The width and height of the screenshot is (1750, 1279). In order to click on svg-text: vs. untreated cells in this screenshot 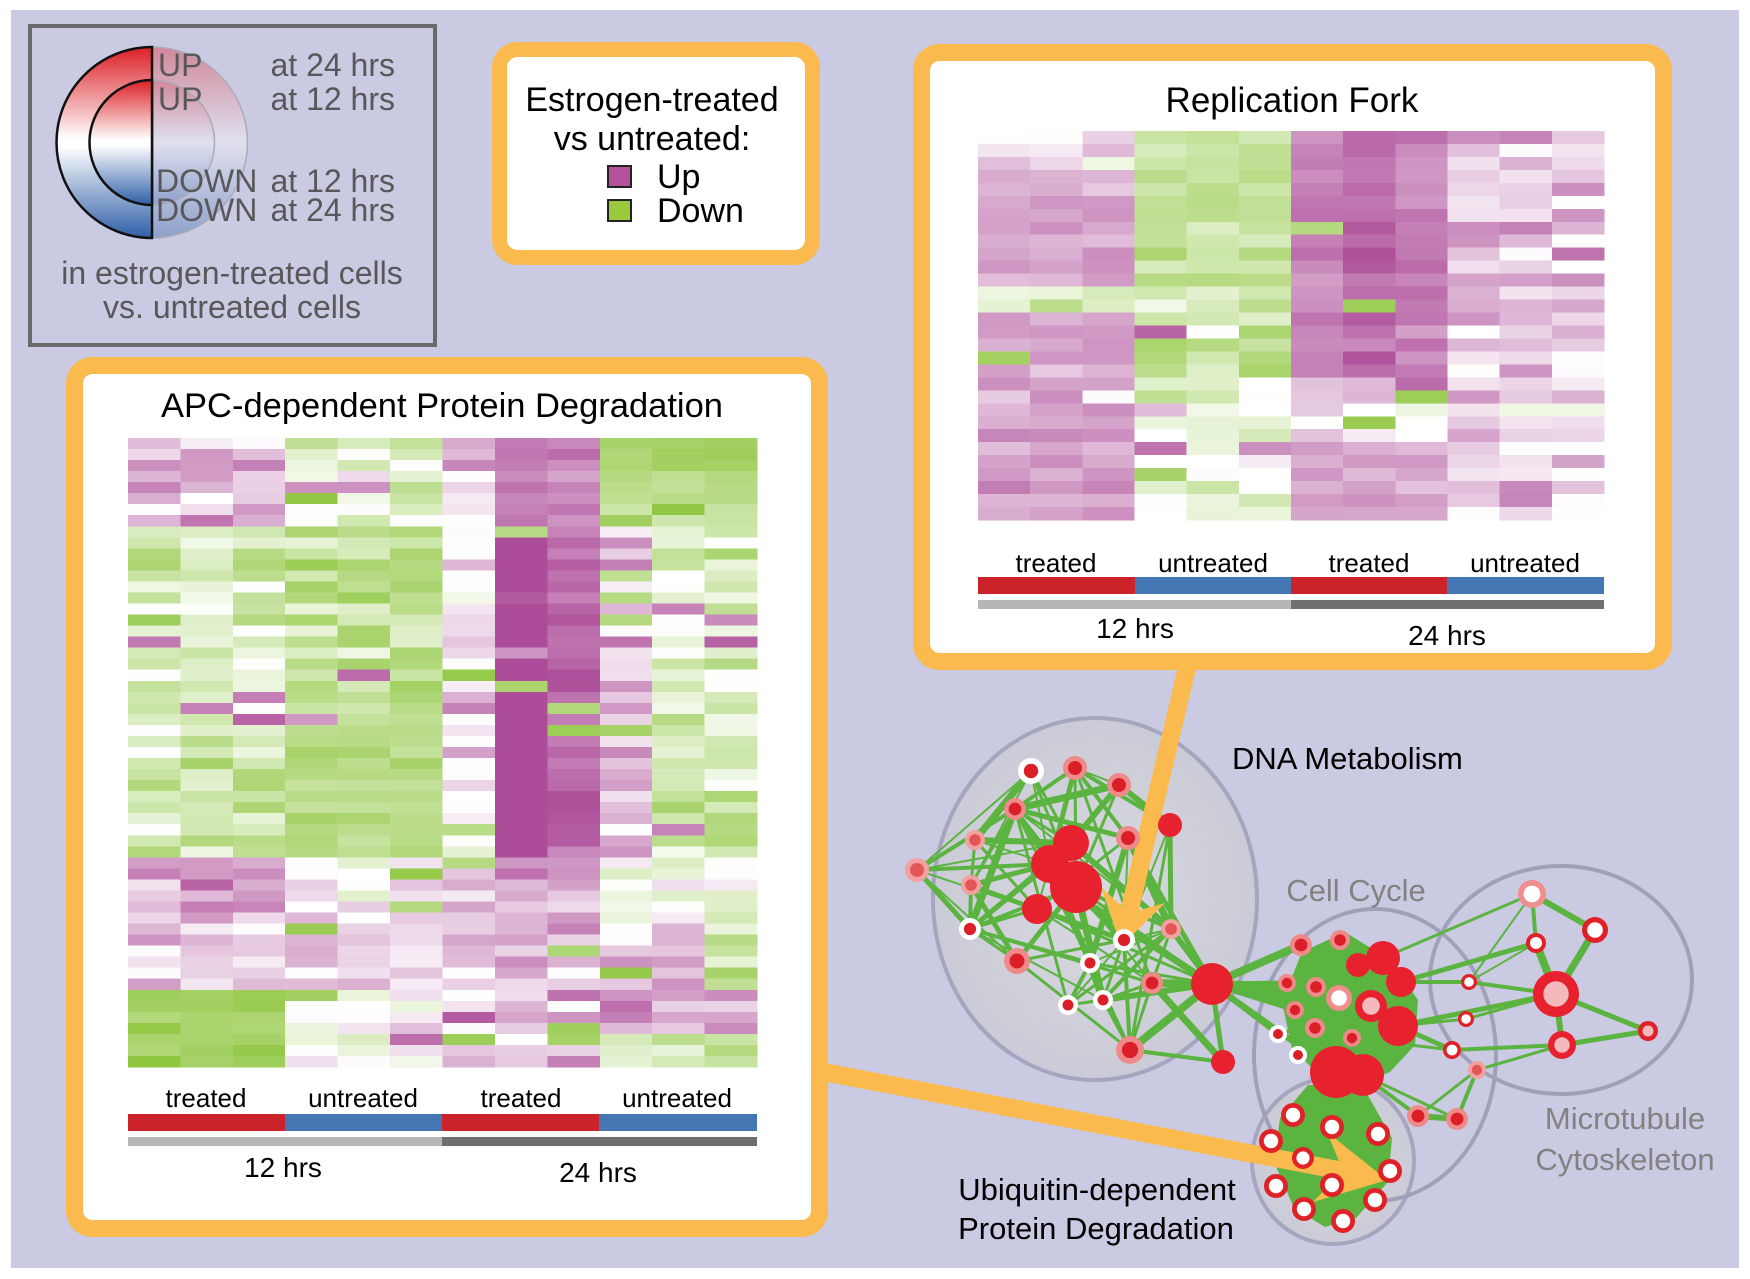, I will do `click(232, 307)`.